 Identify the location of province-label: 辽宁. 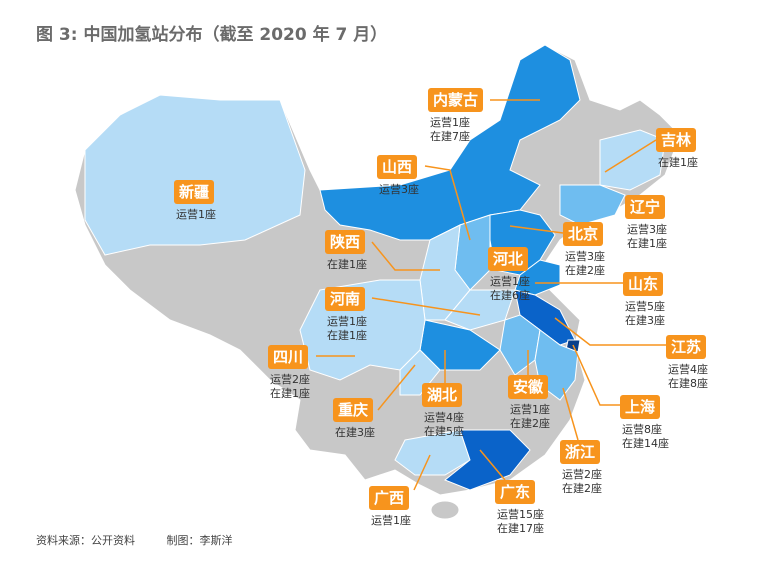
(645, 207).